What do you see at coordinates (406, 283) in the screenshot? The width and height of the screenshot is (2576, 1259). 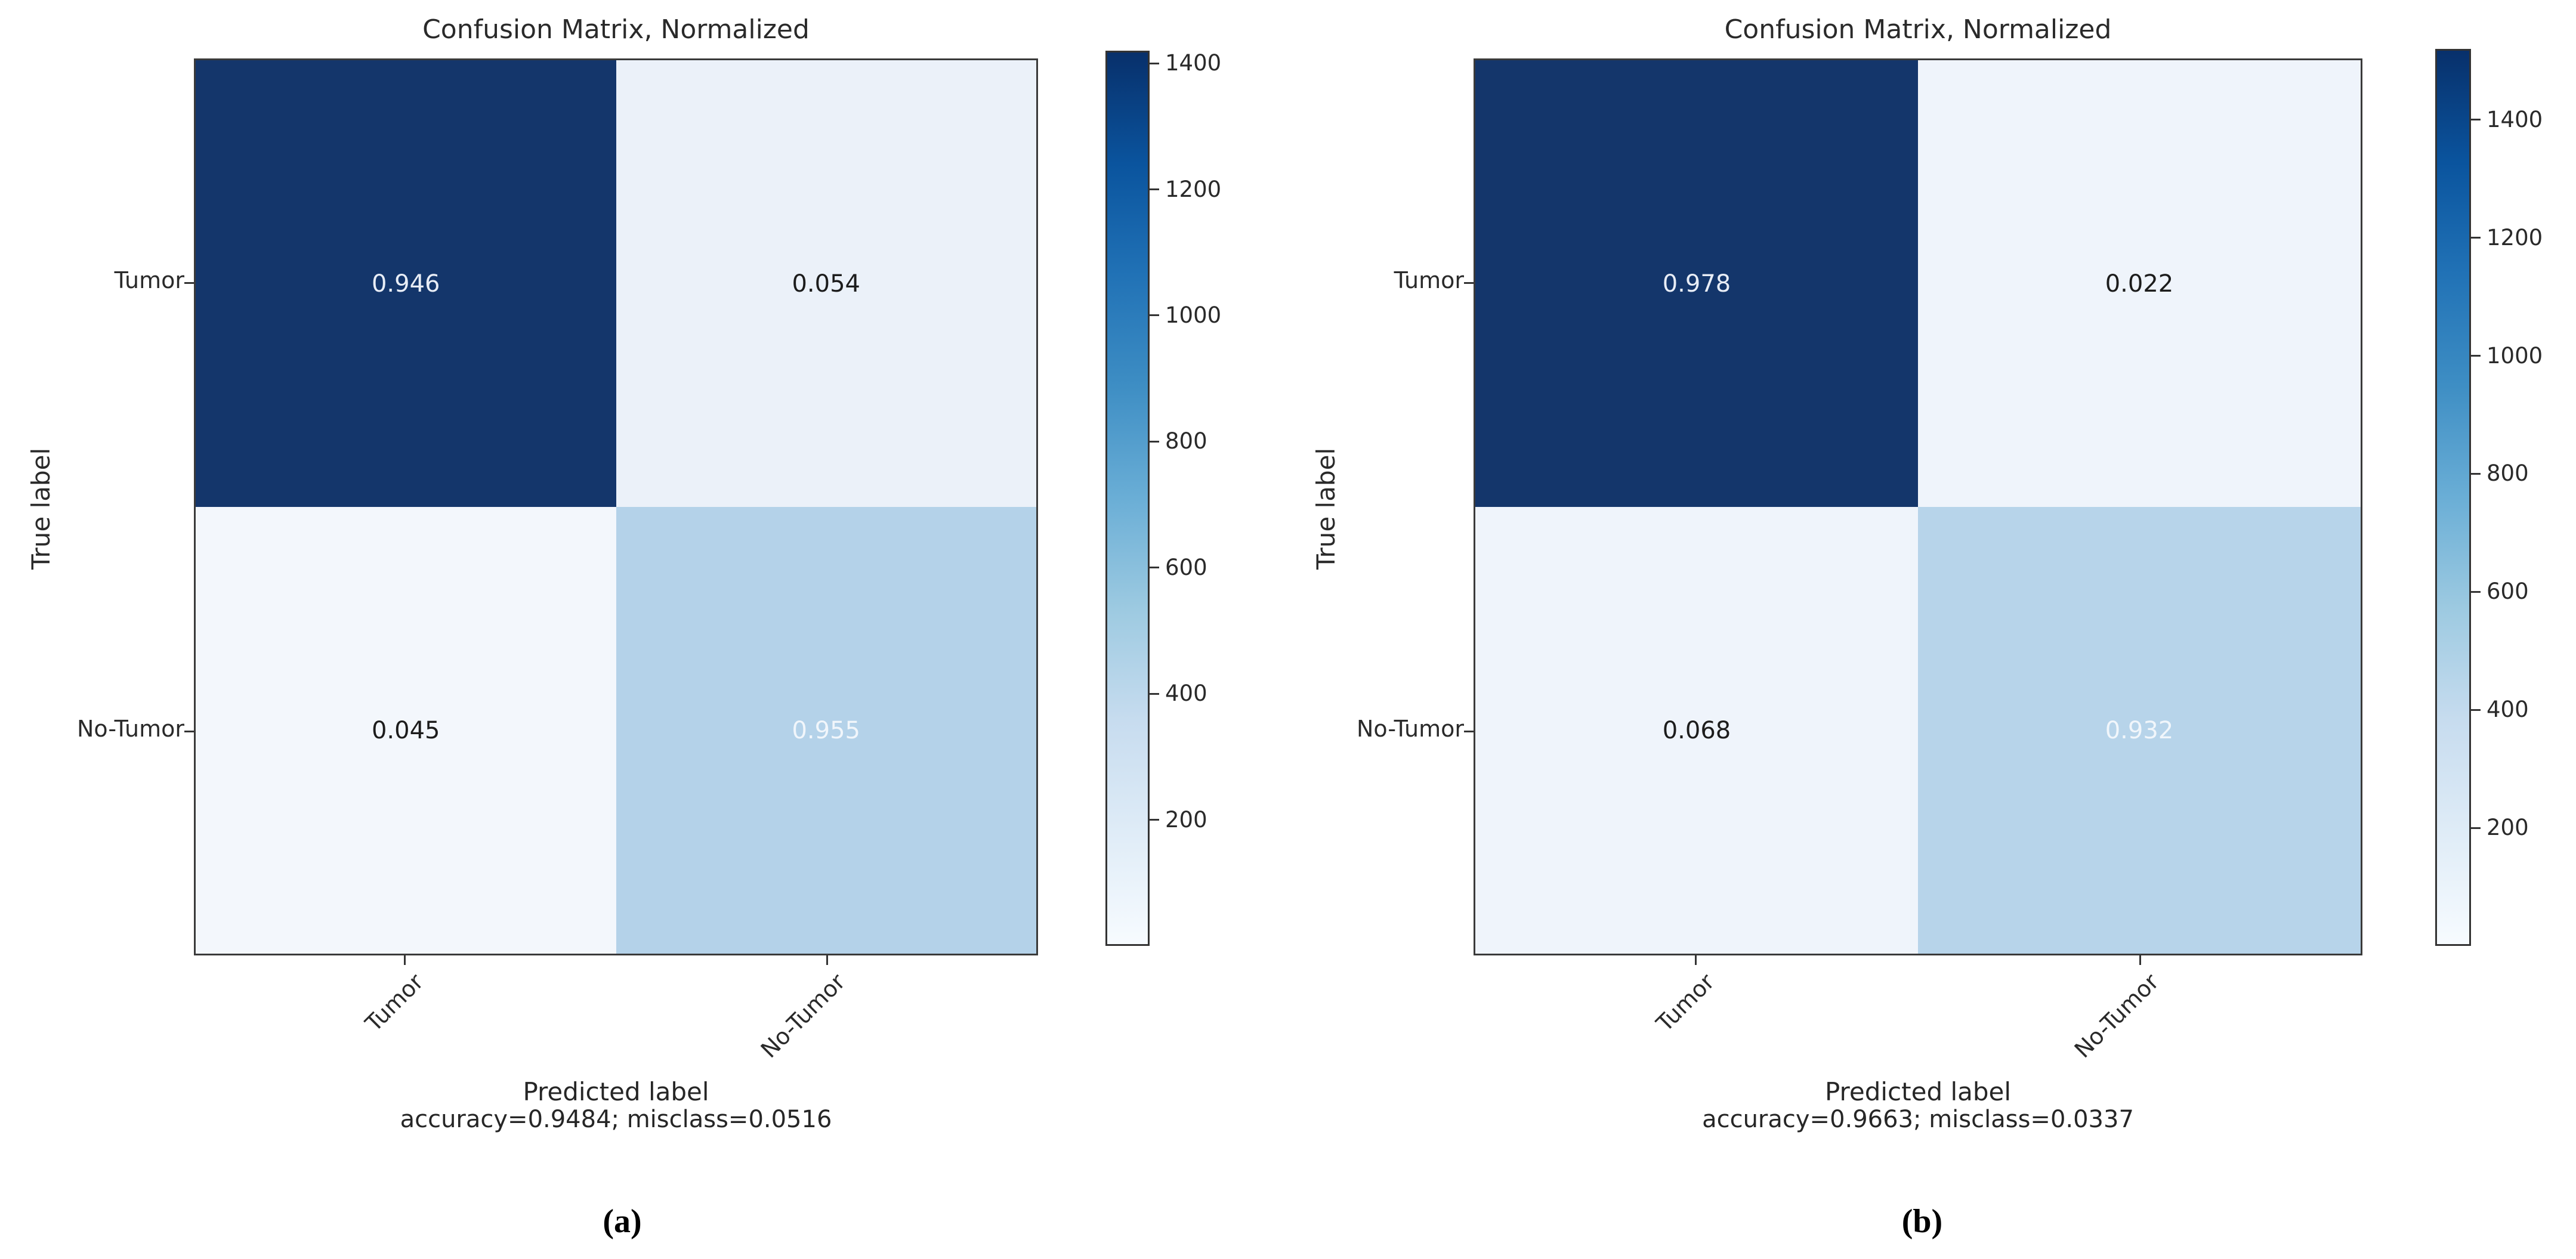 I see `heatmap-cell: 0.946` at bounding box center [406, 283].